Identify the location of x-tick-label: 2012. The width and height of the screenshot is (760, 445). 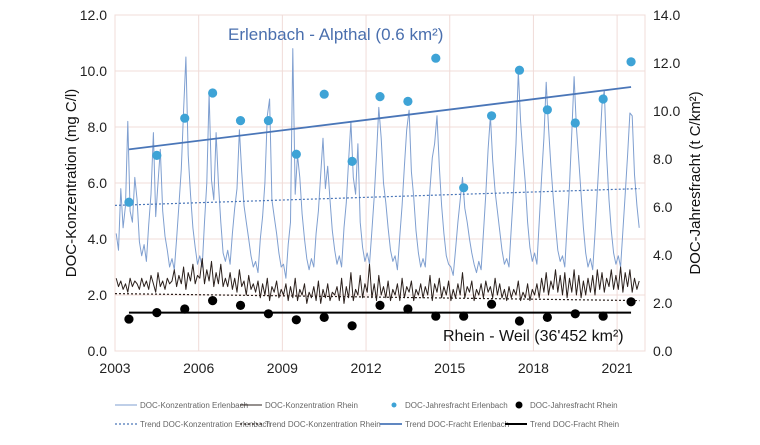
(365, 368).